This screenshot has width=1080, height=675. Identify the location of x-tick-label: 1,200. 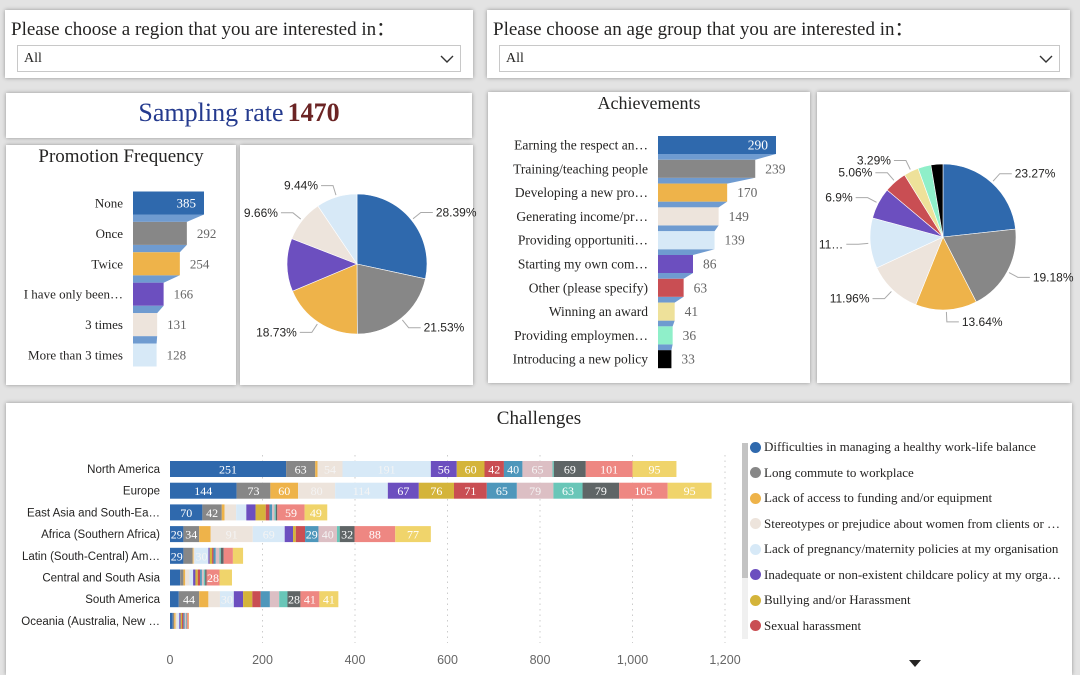
(724, 660).